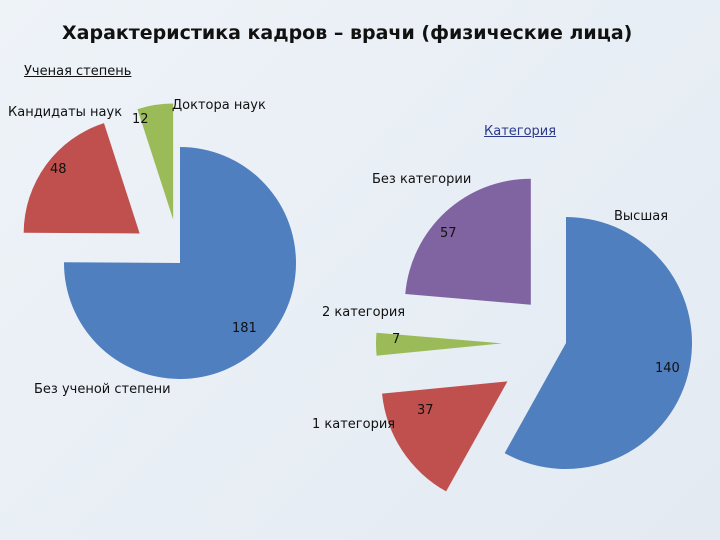 The width and height of the screenshot is (720, 540). I want to click on label-highest: Высшая, so click(641, 216).